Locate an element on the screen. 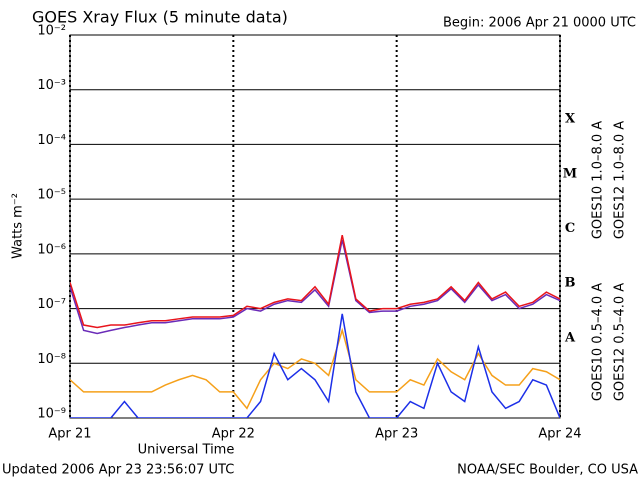  flare-class-label: X is located at coordinates (570, 119).